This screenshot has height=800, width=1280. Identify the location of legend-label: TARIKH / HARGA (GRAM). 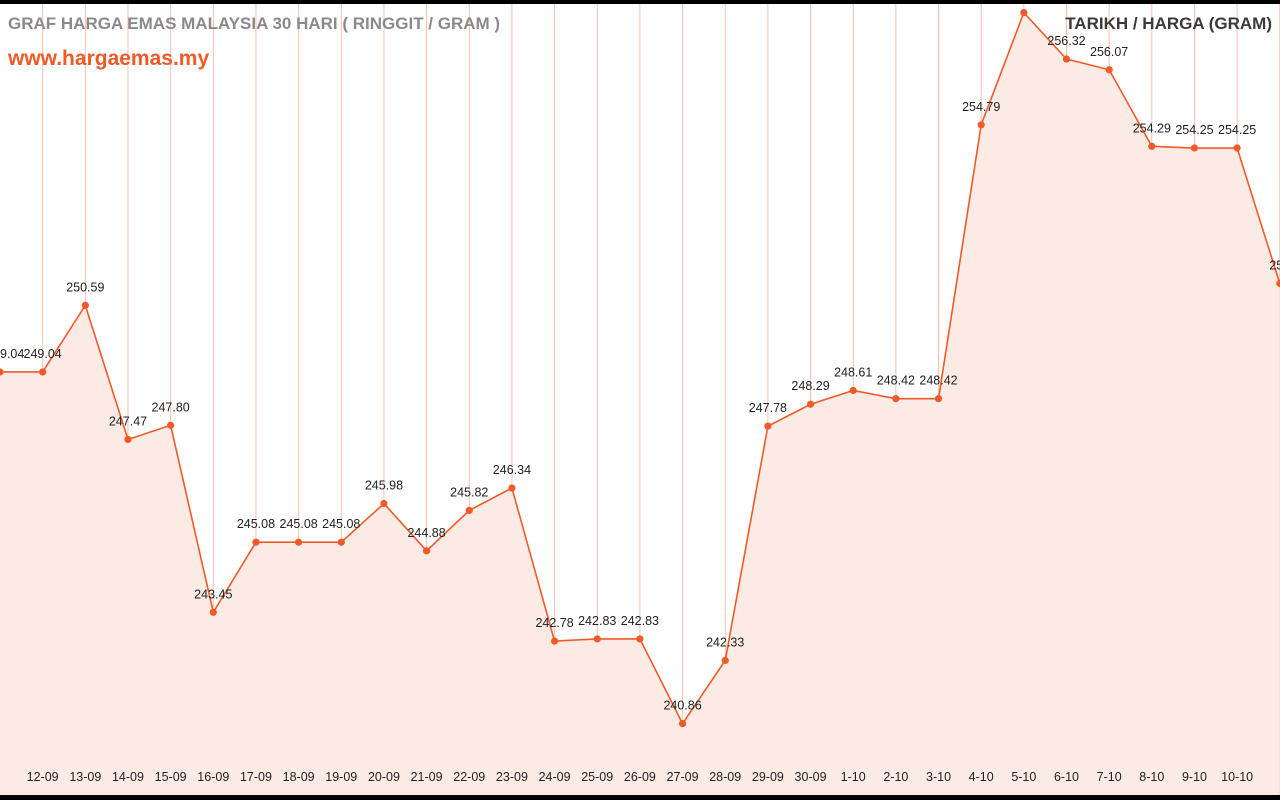
(1168, 23).